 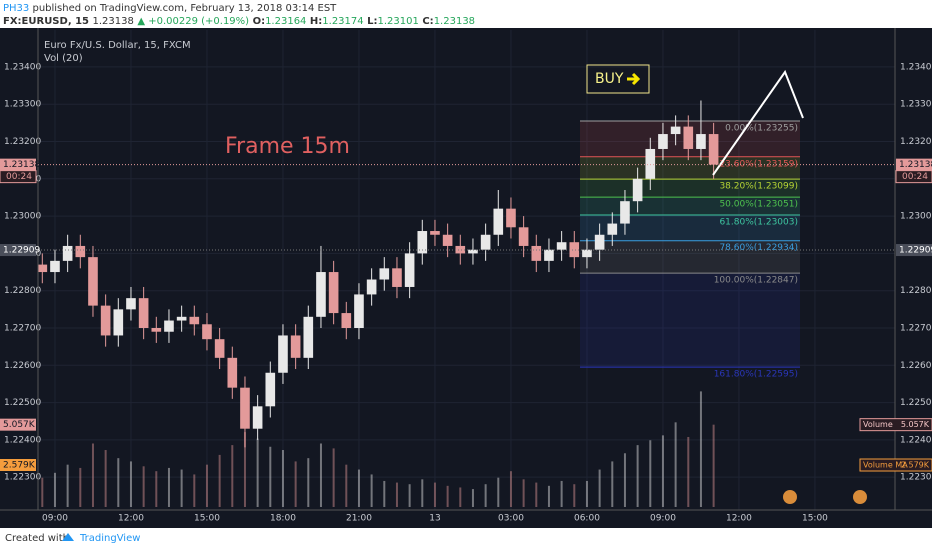 I want to click on volume-badge, so click(x=895, y=425).